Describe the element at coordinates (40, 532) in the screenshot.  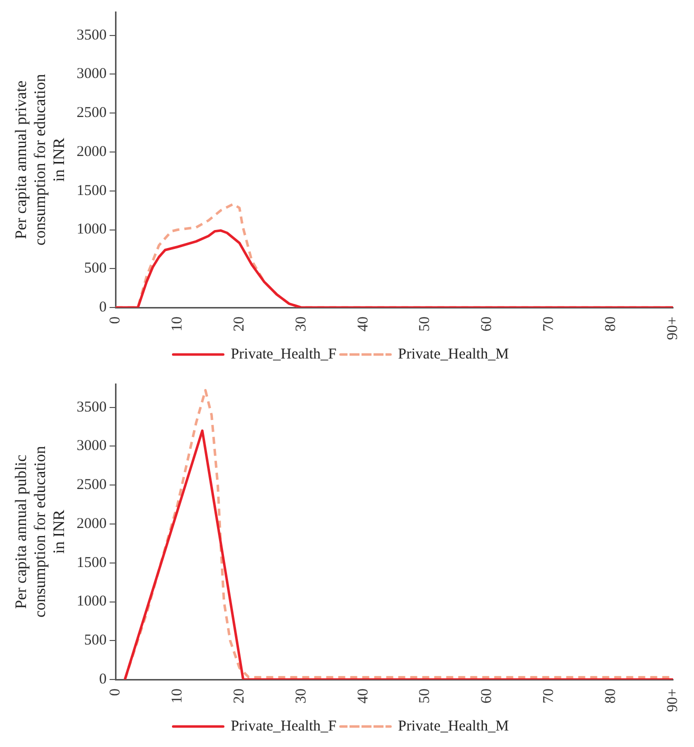
I see `y-axis-title: Per capita annual public consumption for education in INR` at that location.